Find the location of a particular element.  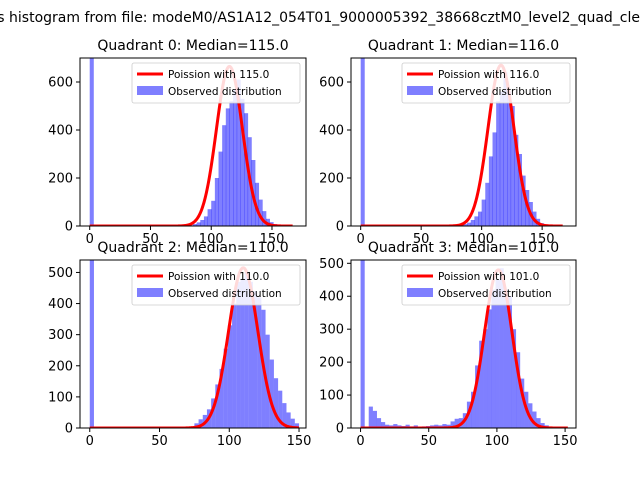

legend: Poission with 101.0 Observed distribution is located at coordinates (486, 285).